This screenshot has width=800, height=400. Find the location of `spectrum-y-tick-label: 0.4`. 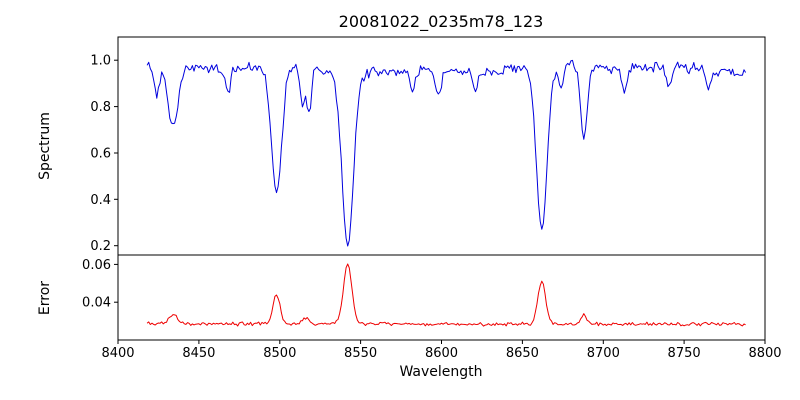

spectrum-y-tick-label: 0.4 is located at coordinates (100, 200).